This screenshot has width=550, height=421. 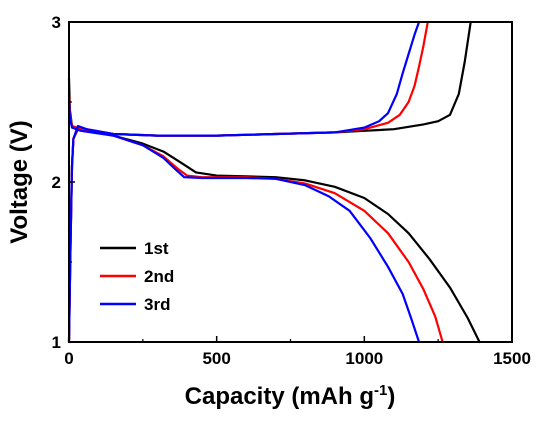 I want to click on x-tick-label: 500, so click(x=216, y=358).